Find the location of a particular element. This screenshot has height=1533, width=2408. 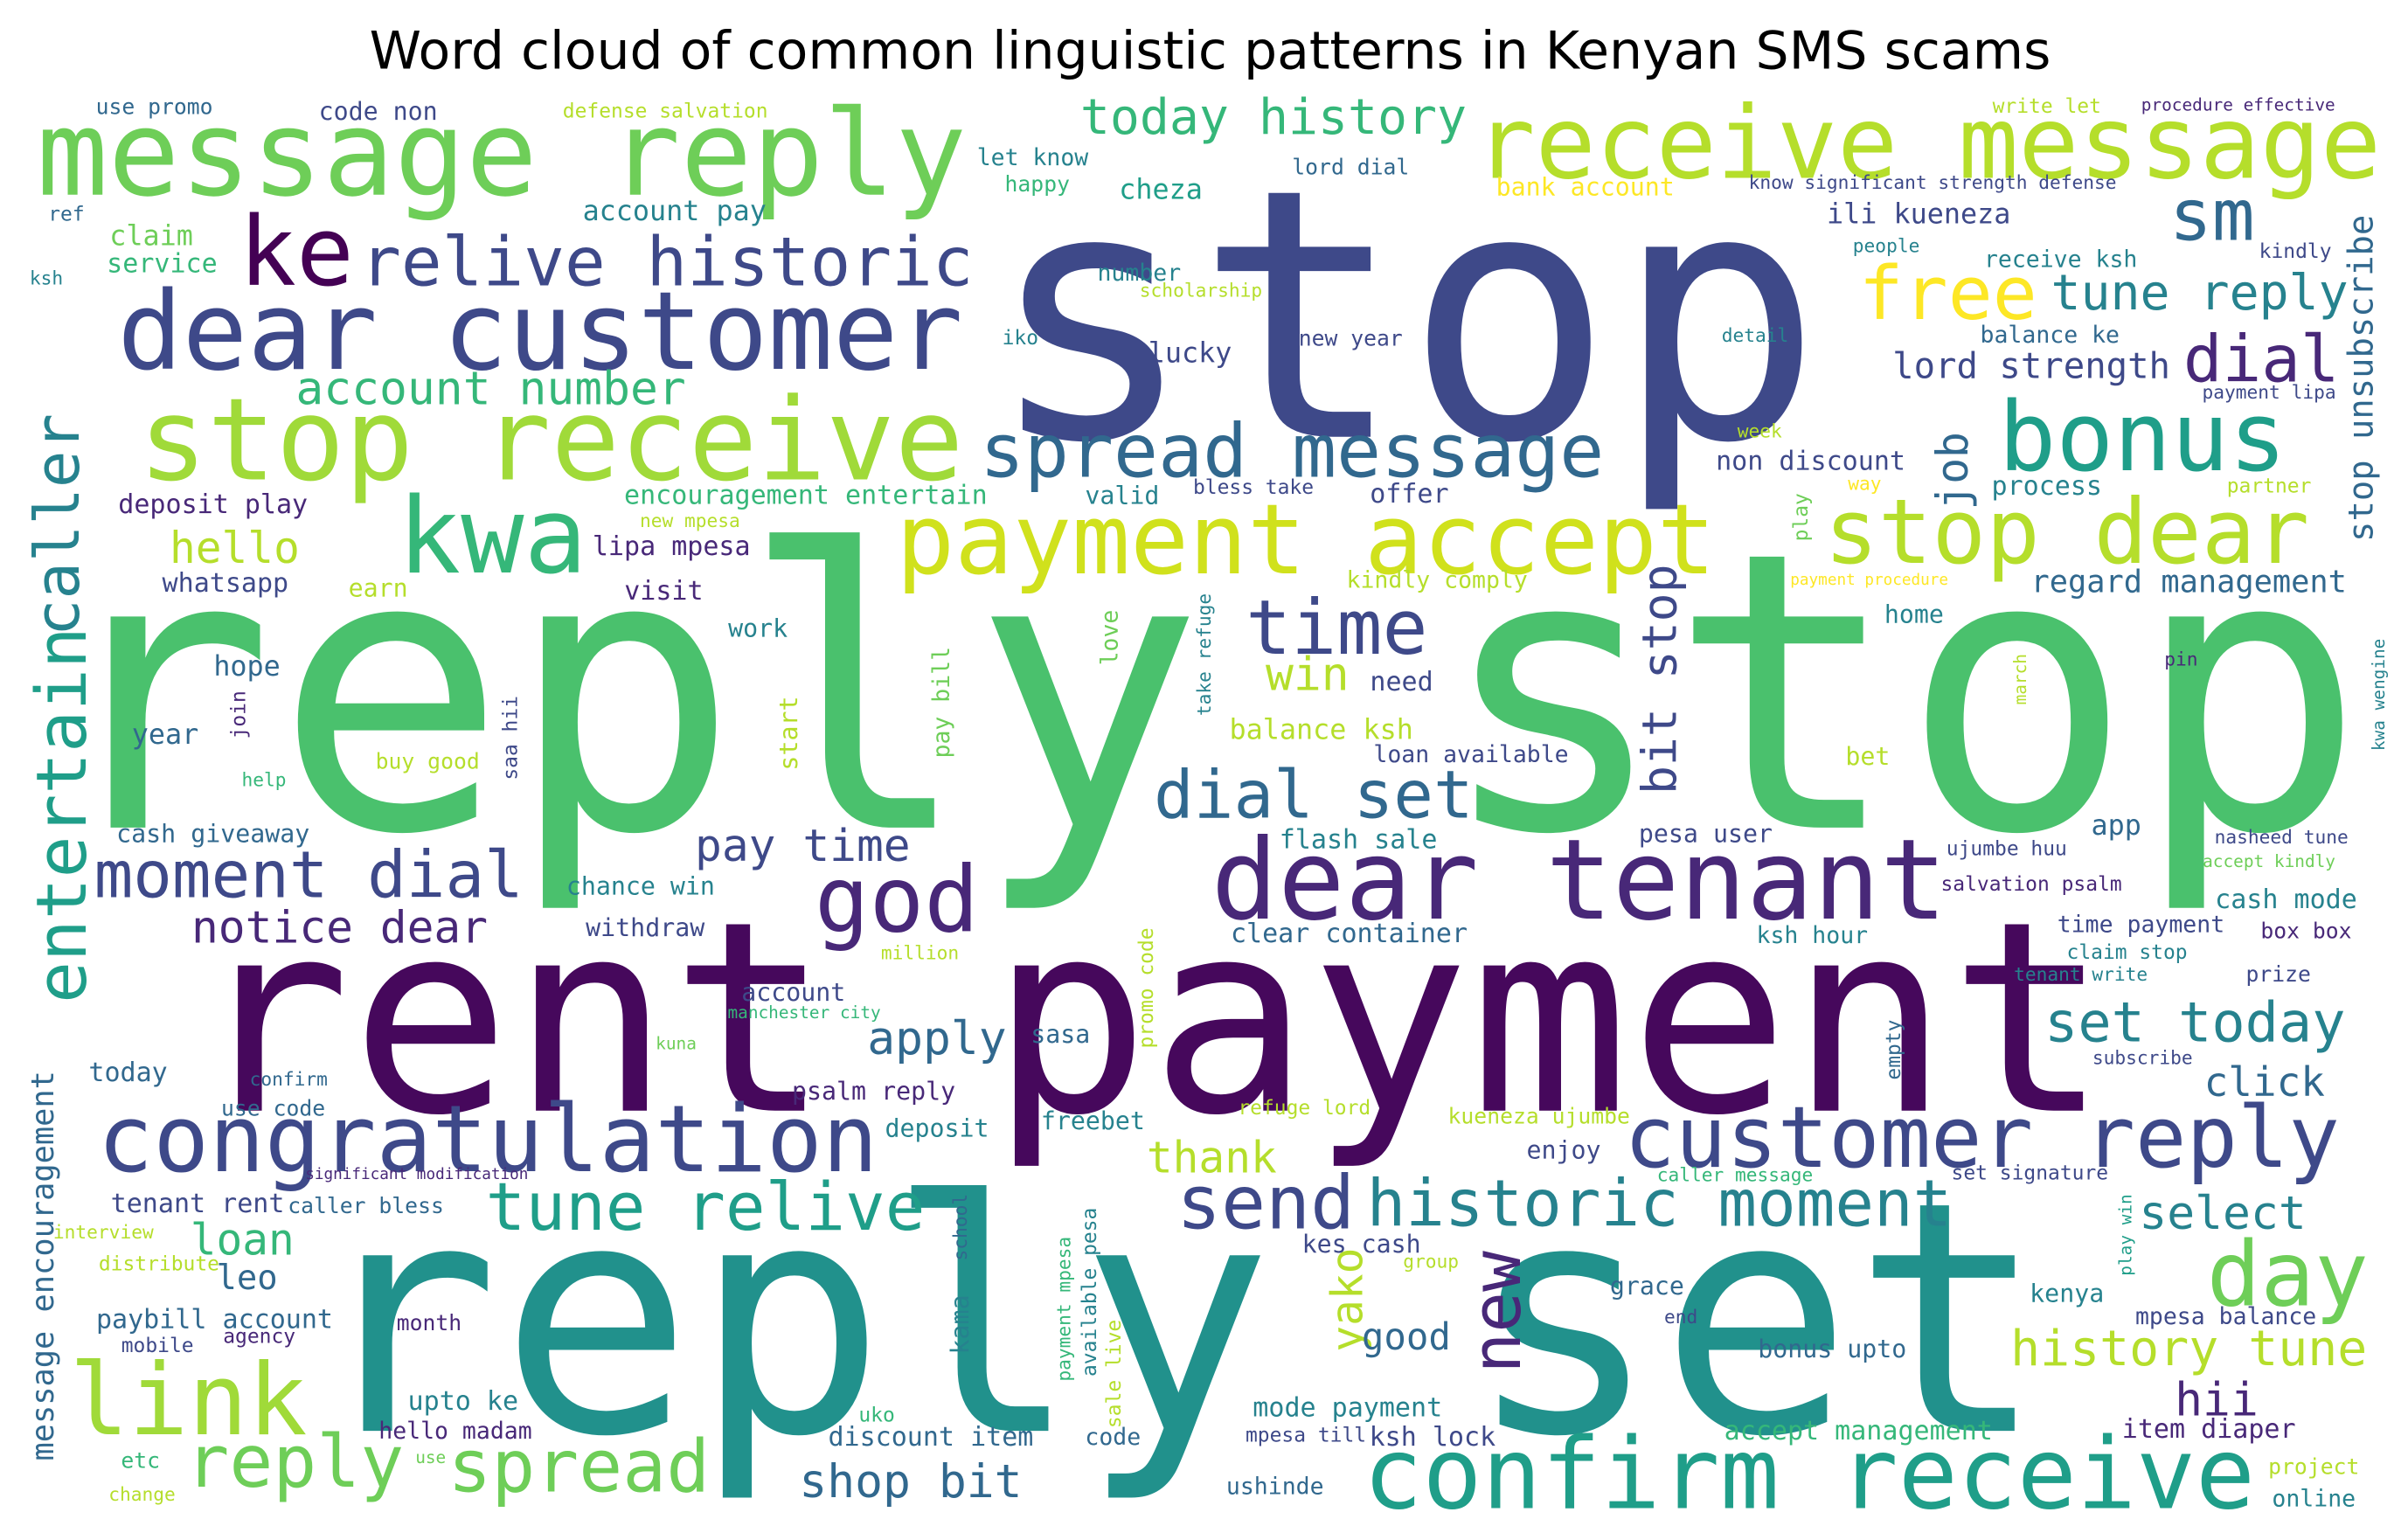

word: caller is located at coordinates (57, 524).